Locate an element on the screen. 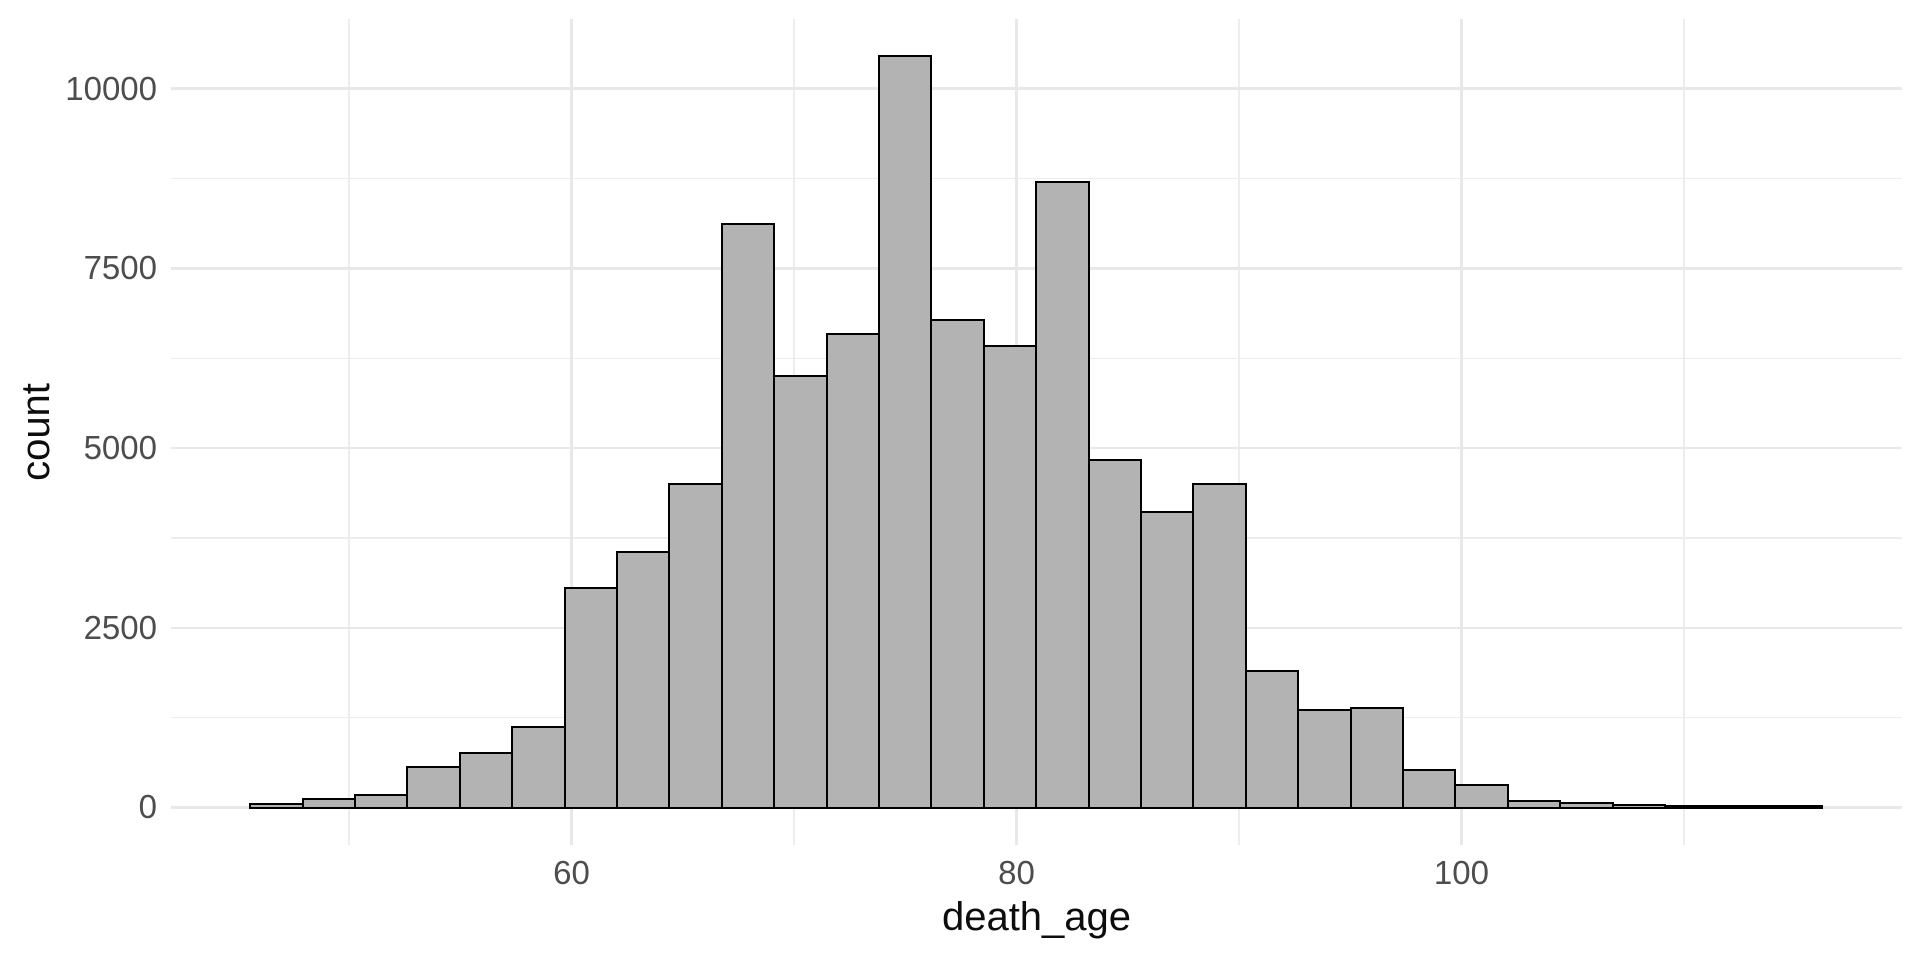  y-axis-tick-label: 7500 is located at coordinates (120, 268).